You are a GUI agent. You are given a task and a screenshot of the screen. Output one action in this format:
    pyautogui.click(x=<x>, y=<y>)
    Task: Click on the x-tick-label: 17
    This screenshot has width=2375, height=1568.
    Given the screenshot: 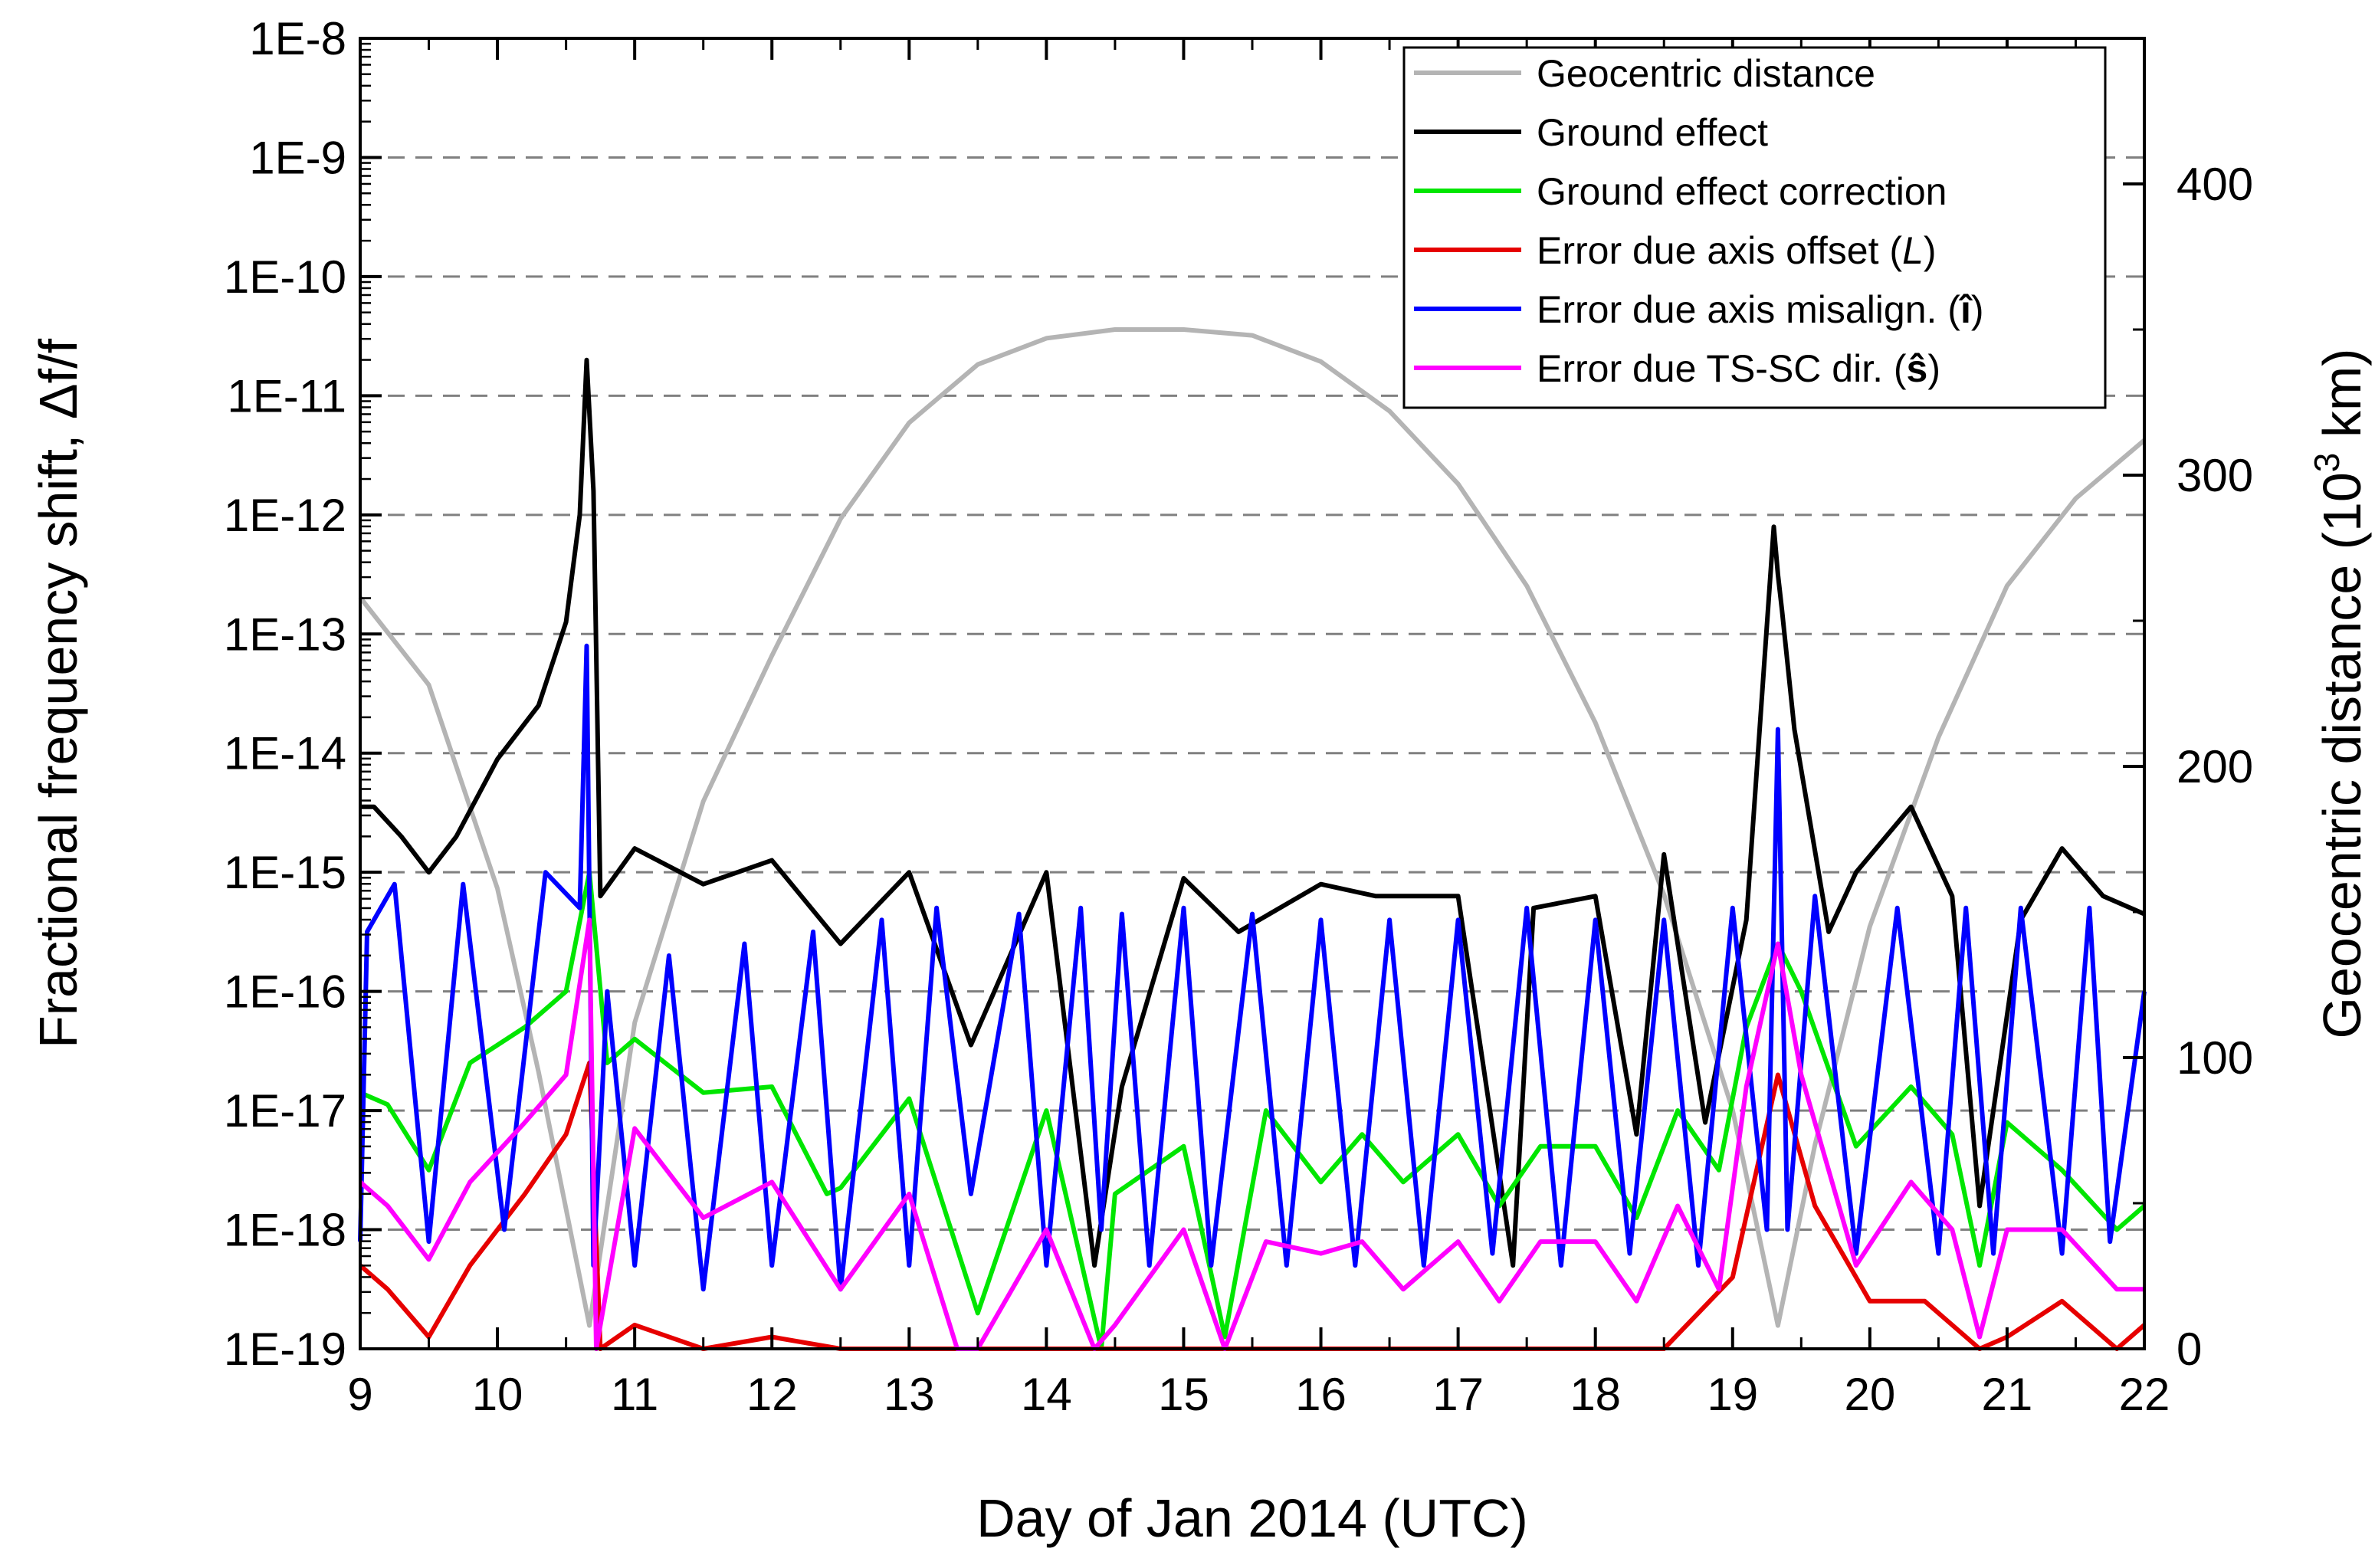 What is the action you would take?
    pyautogui.click(x=1458, y=1394)
    